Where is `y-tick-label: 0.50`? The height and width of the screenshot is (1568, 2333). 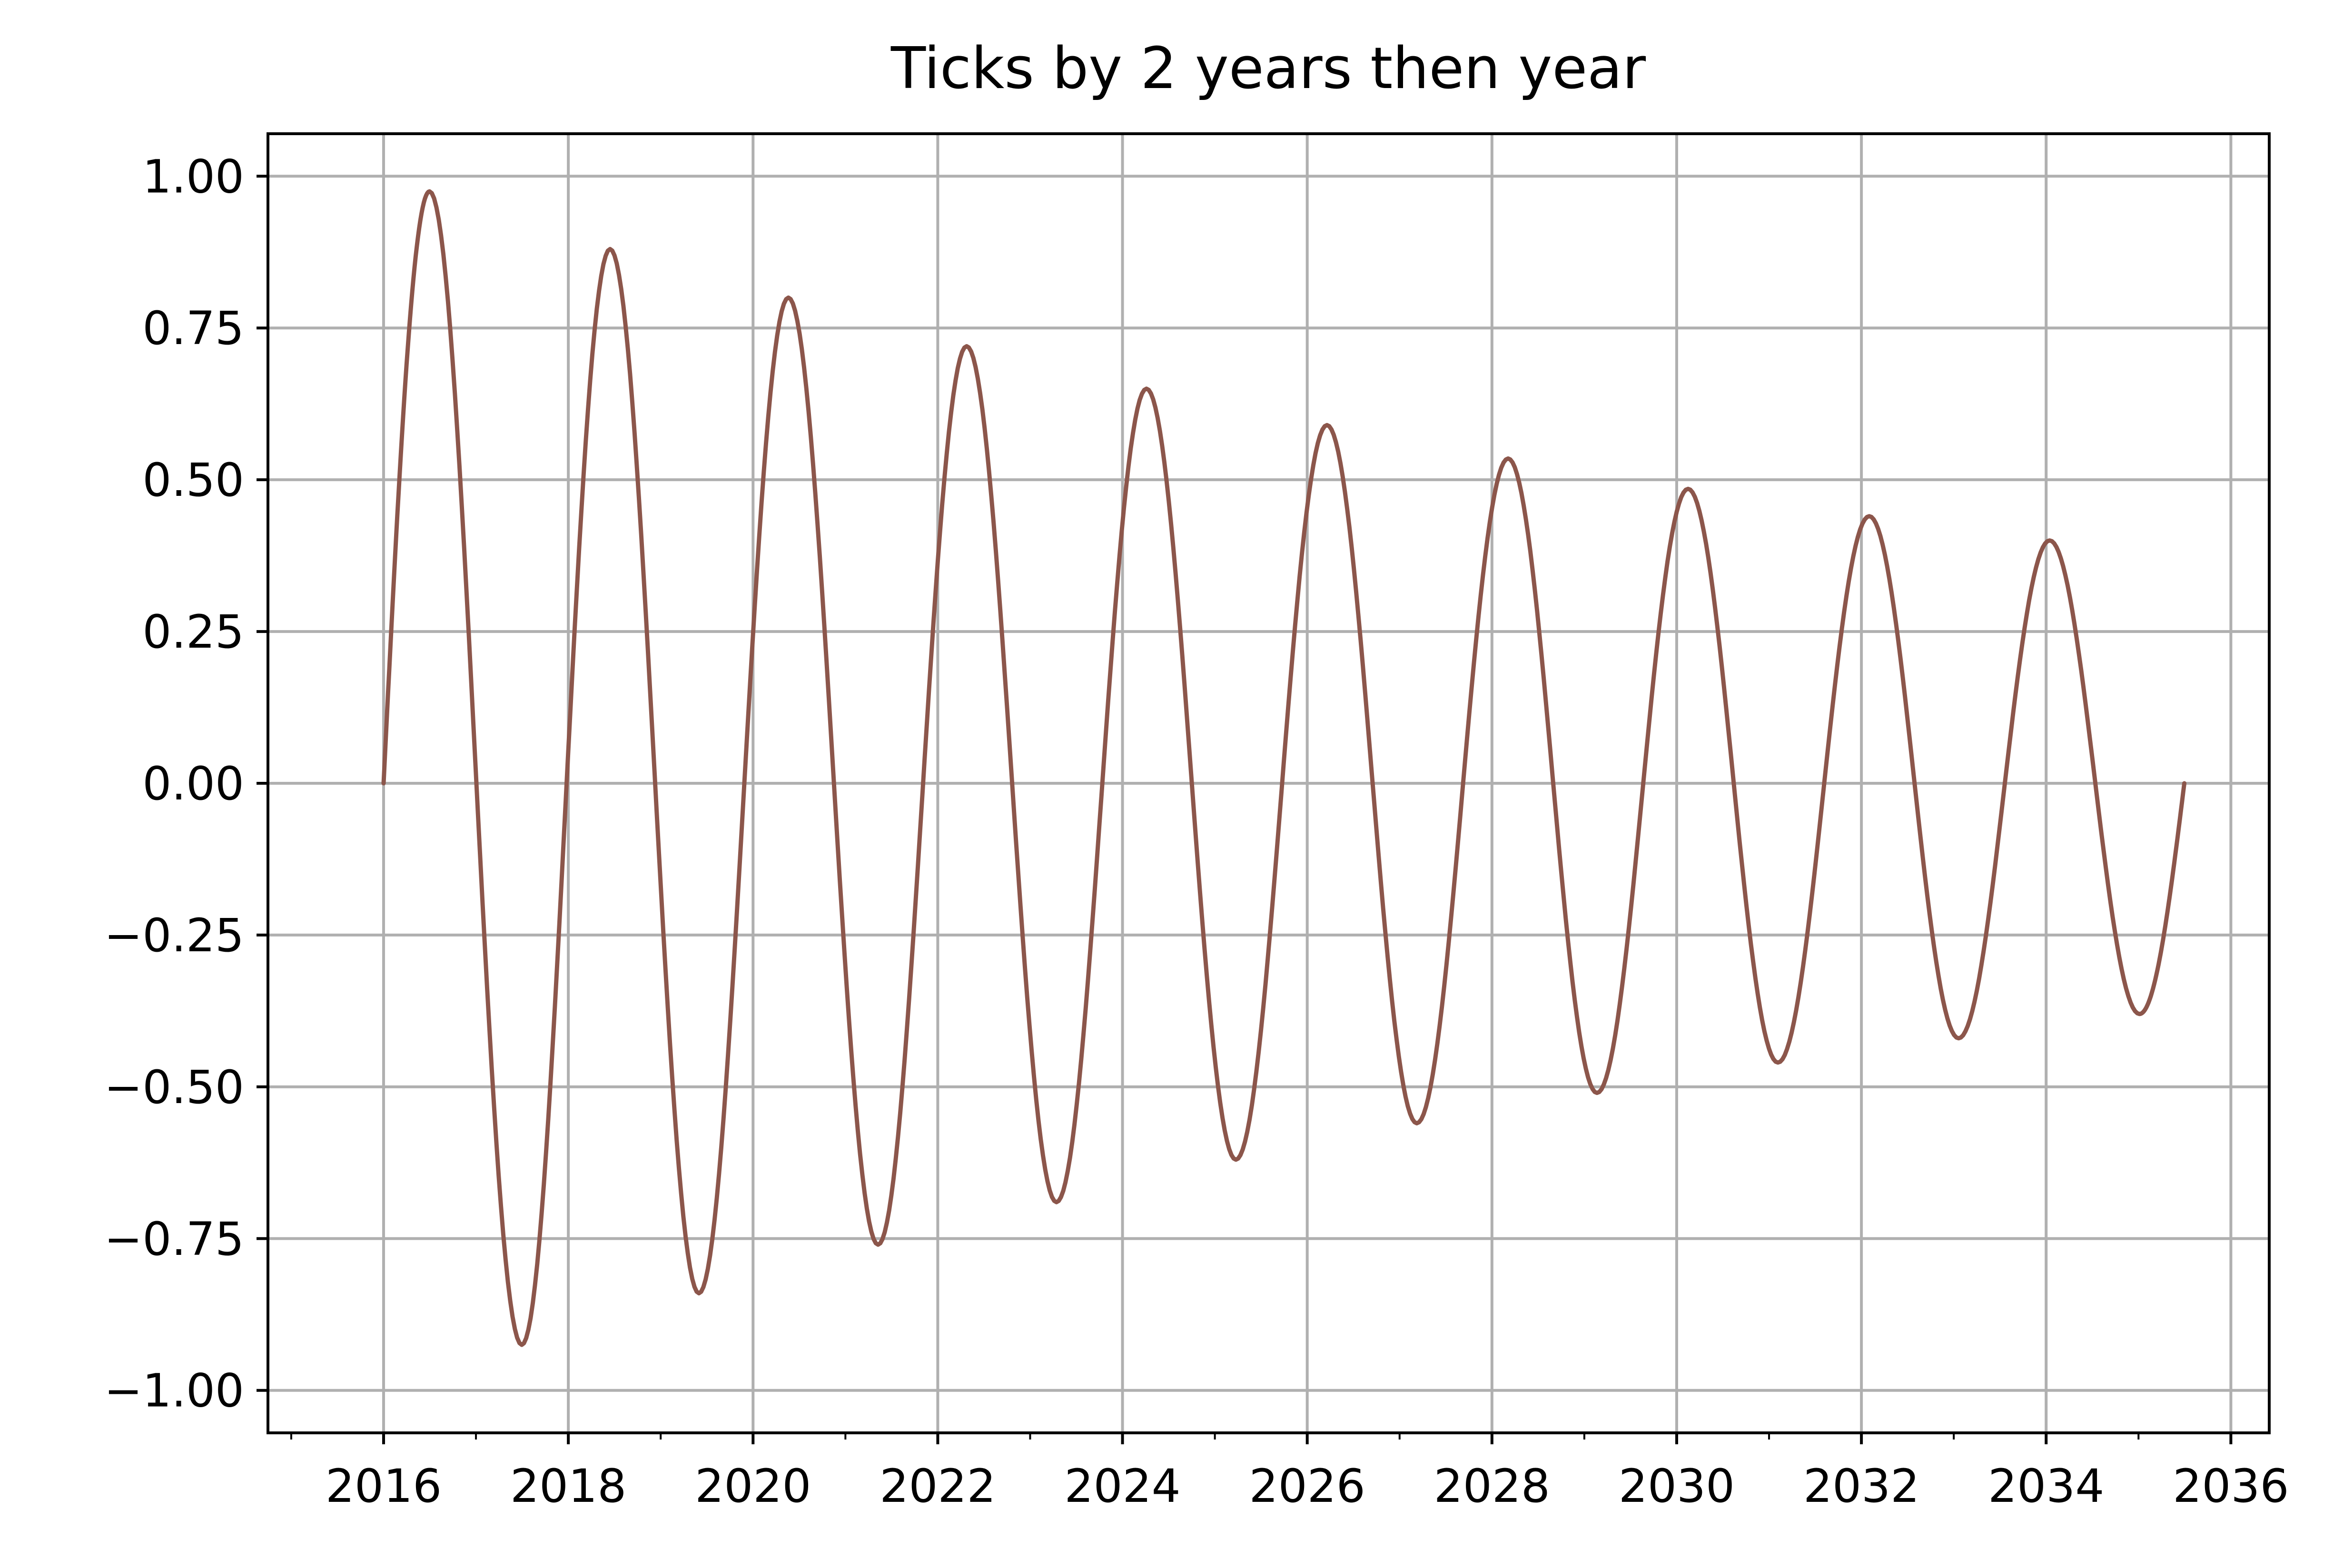
y-tick-label: 0.50 is located at coordinates (193, 480).